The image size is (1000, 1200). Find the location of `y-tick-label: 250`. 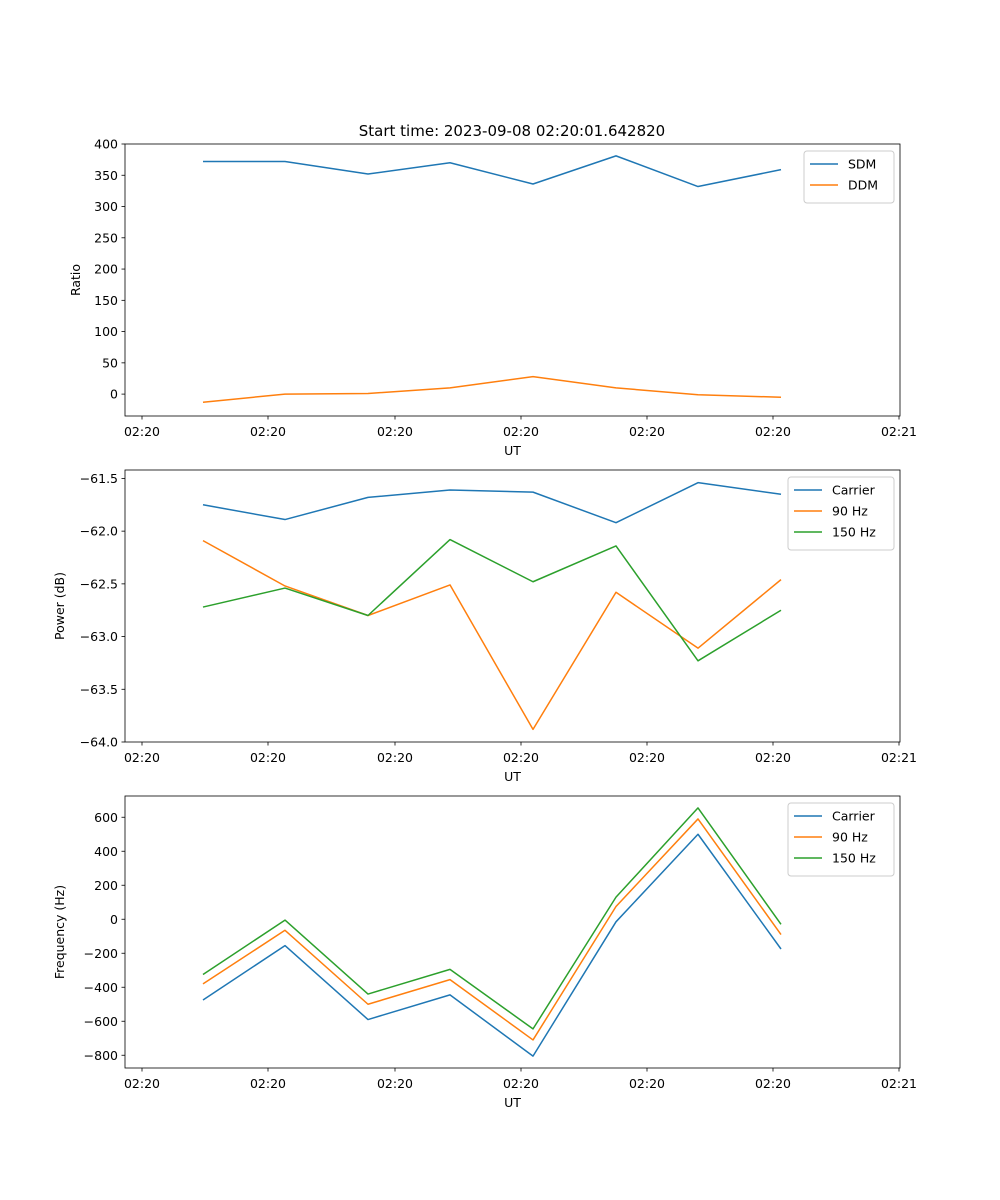

y-tick-label: 250 is located at coordinates (106, 237).